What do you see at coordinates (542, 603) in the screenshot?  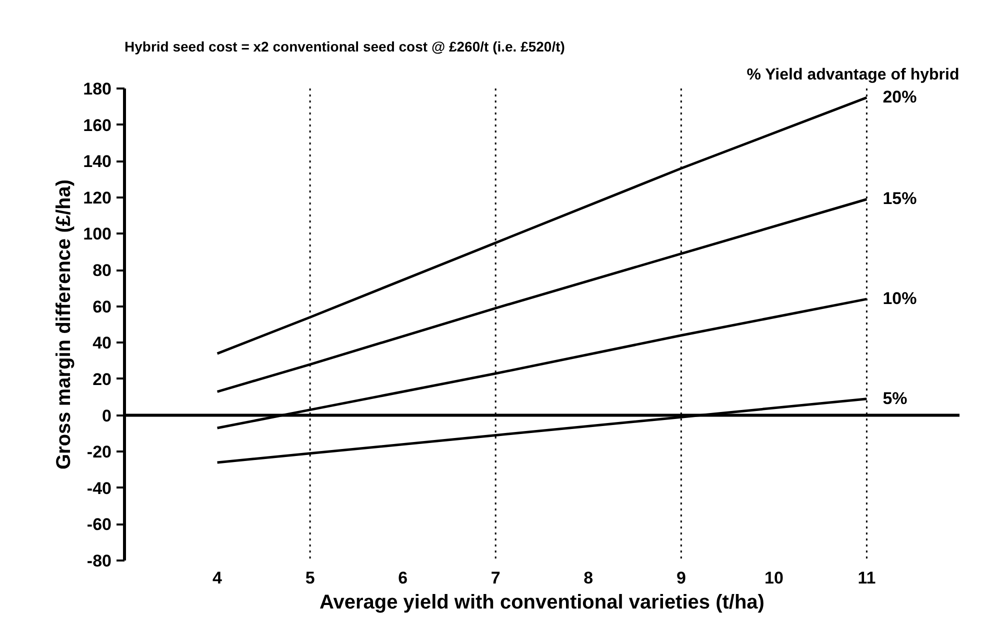 I see `x-axis-title: Average yield with conventional varieties (t/ha)` at bounding box center [542, 603].